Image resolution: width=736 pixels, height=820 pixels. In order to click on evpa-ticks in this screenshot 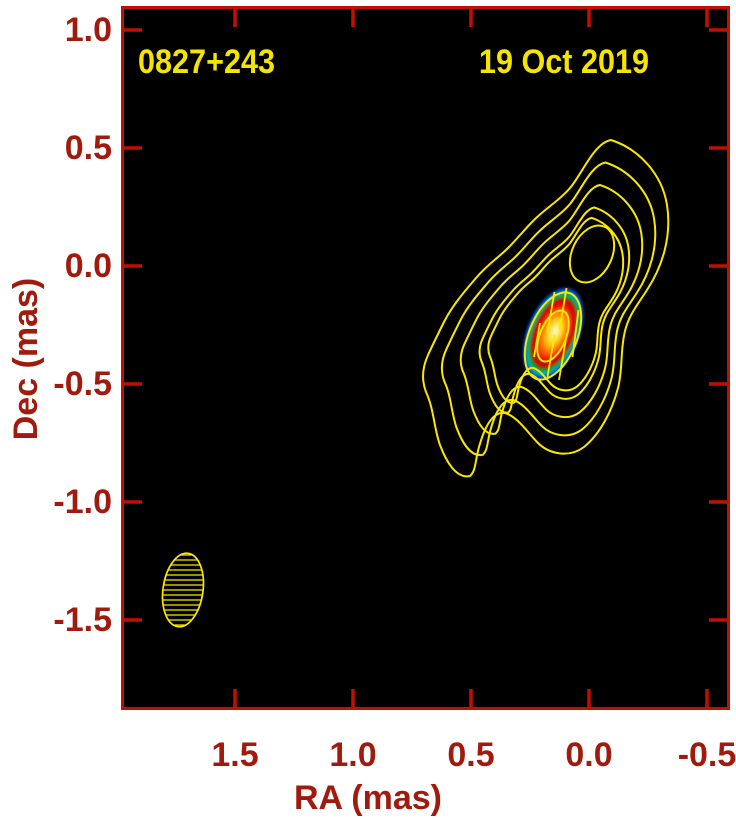, I will do `click(556, 334)`.